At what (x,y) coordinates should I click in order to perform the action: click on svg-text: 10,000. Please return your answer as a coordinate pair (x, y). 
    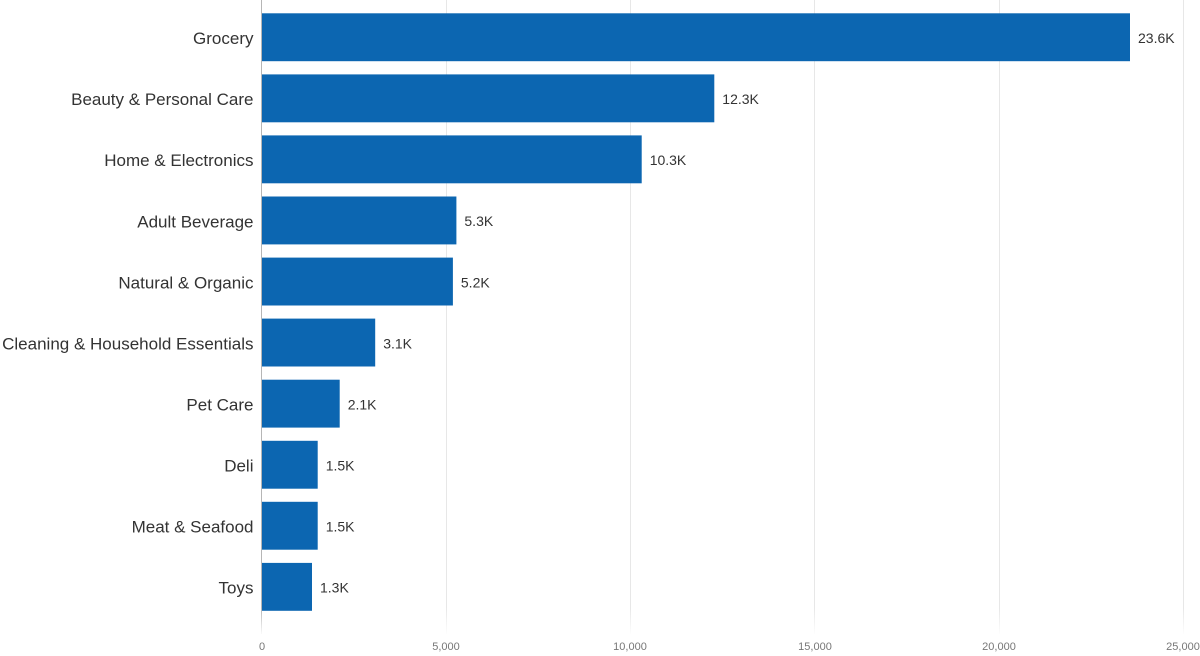
    Looking at the image, I should click on (630, 647).